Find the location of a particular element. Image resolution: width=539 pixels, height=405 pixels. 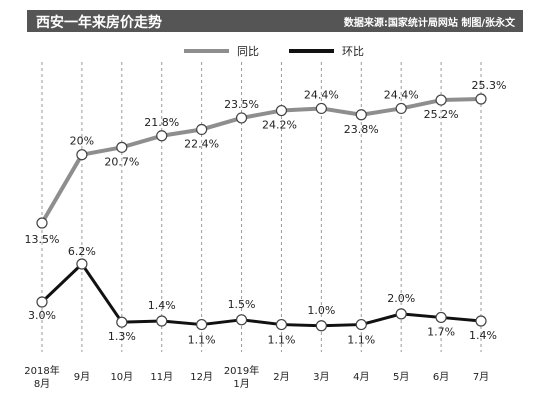

data-label: 24.2% is located at coordinates (279, 125).